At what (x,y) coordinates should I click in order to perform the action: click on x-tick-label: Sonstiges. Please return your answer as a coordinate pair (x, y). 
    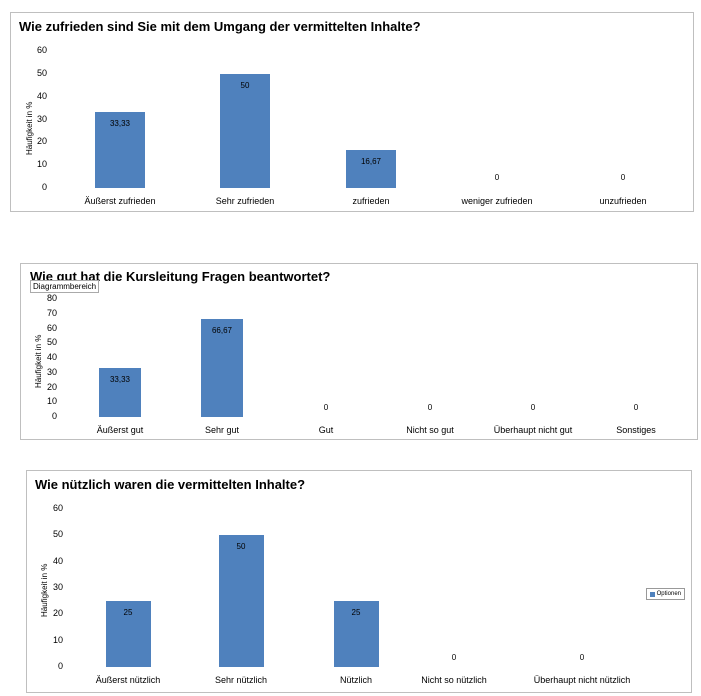
    Looking at the image, I should click on (636, 430).